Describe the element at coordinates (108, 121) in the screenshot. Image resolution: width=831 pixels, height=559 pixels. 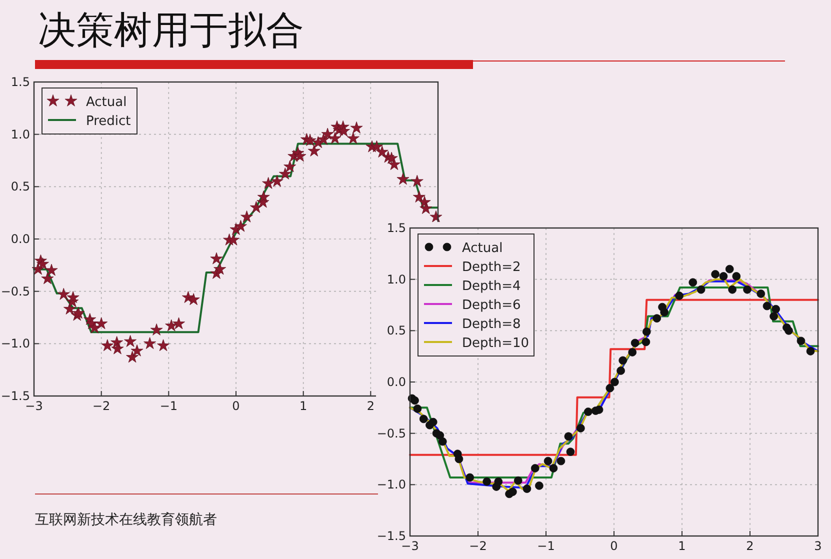
I see `legend-label: Predict` at that location.